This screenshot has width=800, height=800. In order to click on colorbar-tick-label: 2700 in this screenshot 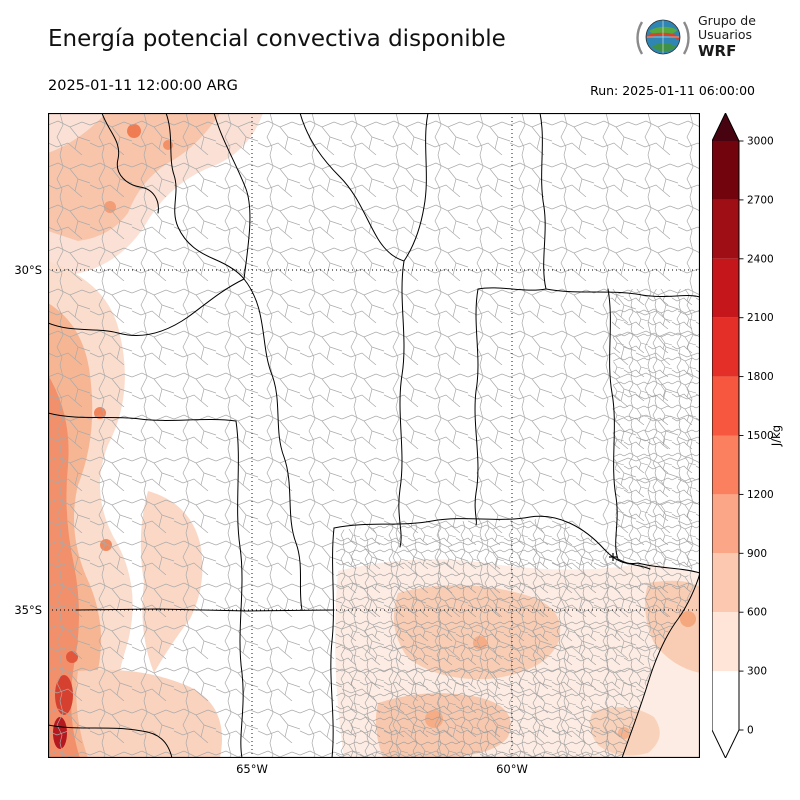, I will do `click(760, 200)`.